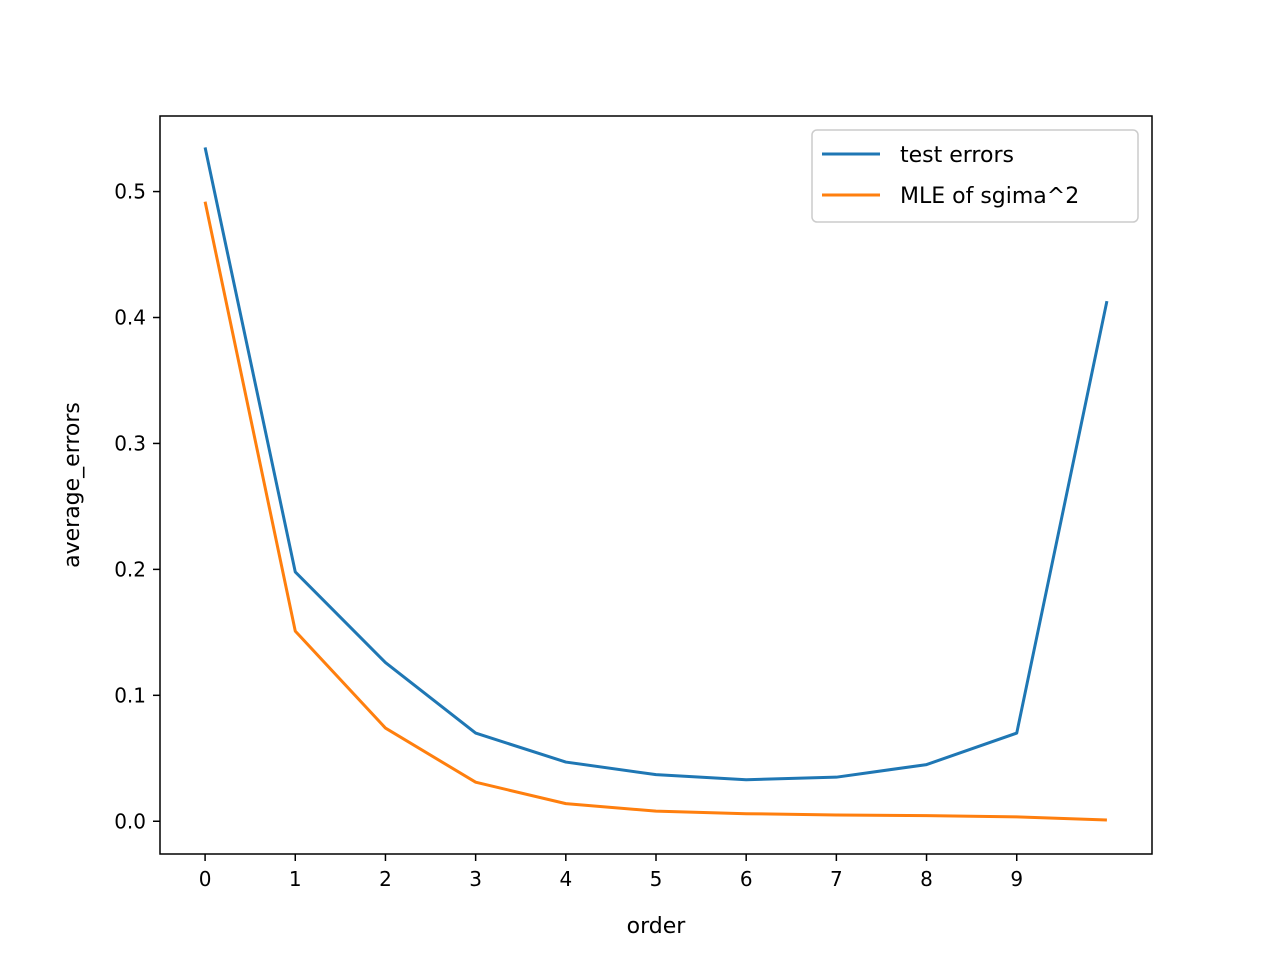  Describe the element at coordinates (130, 569) in the screenshot. I see `y-tick-label: 0.2` at that location.